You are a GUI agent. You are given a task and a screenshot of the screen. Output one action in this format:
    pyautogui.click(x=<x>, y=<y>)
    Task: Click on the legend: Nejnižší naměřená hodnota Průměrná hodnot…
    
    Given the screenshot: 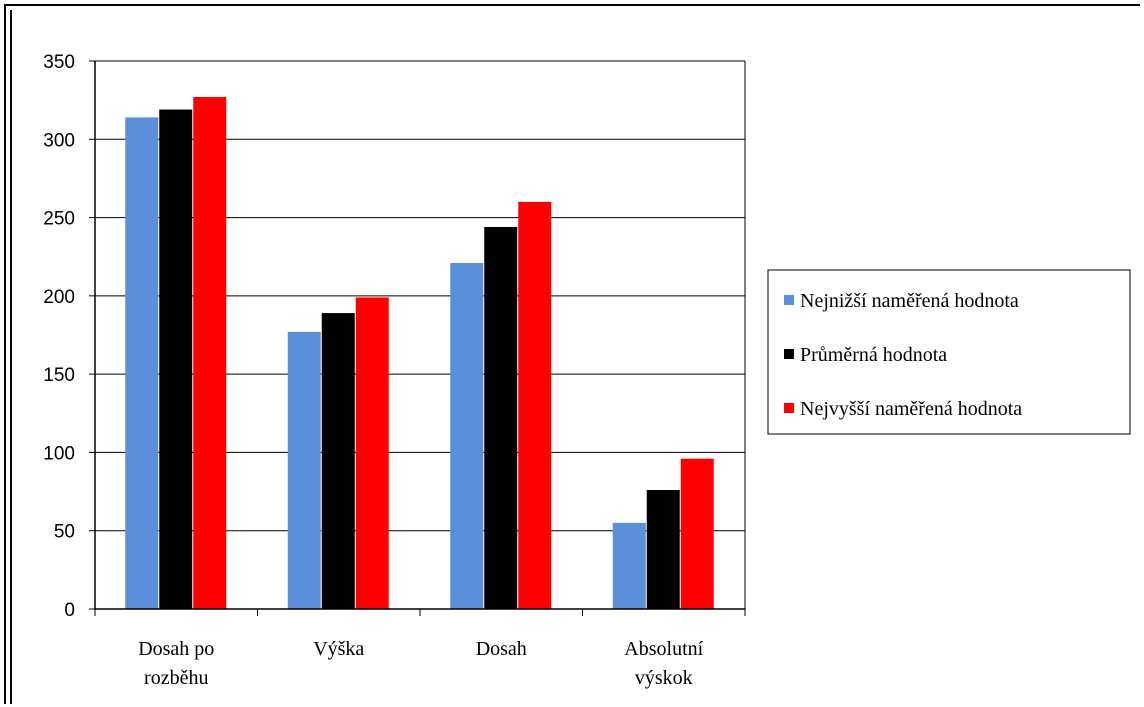 What is the action you would take?
    pyautogui.click(x=949, y=352)
    